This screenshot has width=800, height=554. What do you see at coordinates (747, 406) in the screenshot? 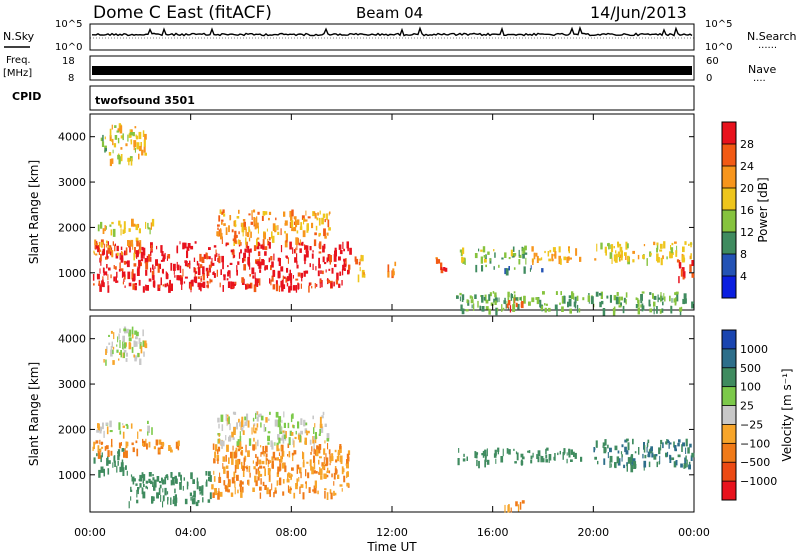
I see `colorbar-tick-label: 25` at bounding box center [747, 406].